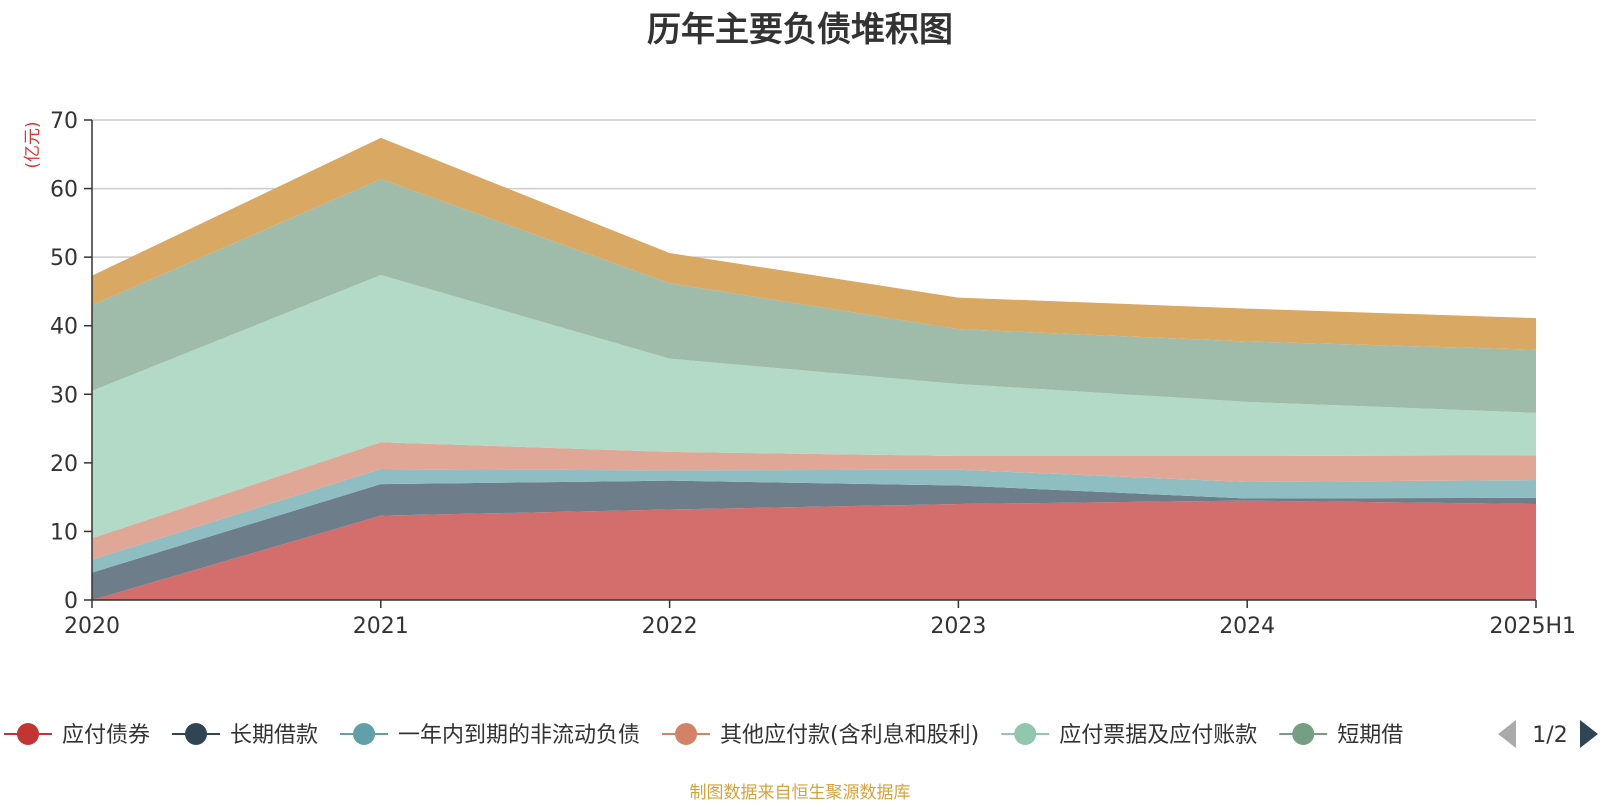 The width and height of the screenshot is (1600, 803). I want to click on y-tick-label: 50, so click(64, 258).